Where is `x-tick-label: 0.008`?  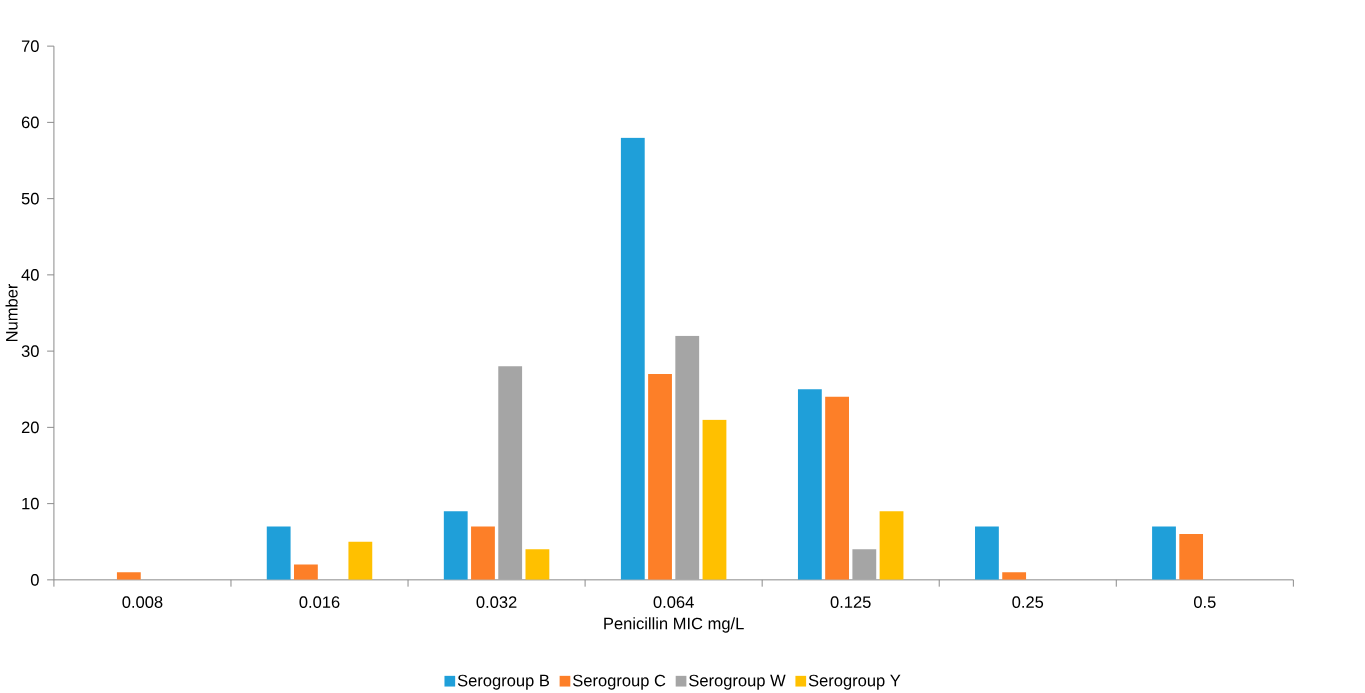
x-tick-label: 0.008 is located at coordinates (142, 602).